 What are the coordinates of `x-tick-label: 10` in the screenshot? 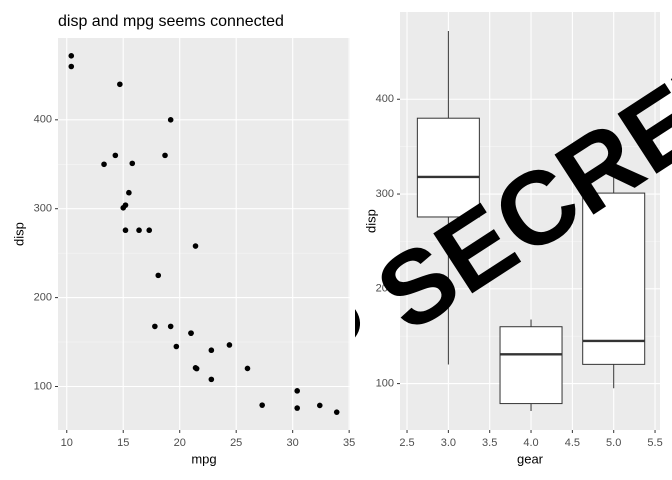 It's located at (67, 443).